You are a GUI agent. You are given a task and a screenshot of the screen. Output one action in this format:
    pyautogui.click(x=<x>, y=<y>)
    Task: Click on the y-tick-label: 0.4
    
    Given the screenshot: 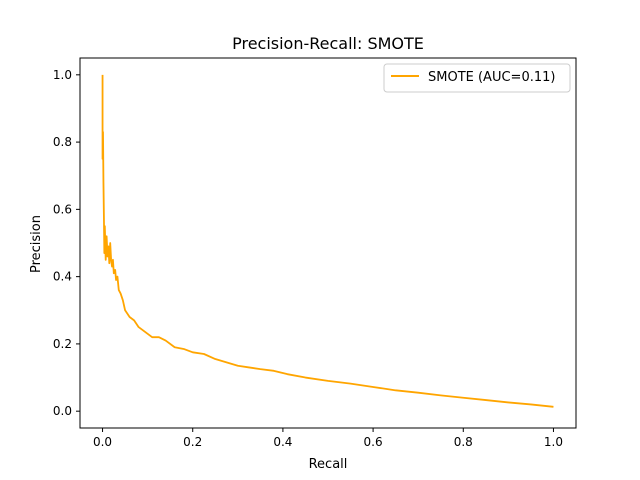 What is the action you would take?
    pyautogui.click(x=62, y=277)
    